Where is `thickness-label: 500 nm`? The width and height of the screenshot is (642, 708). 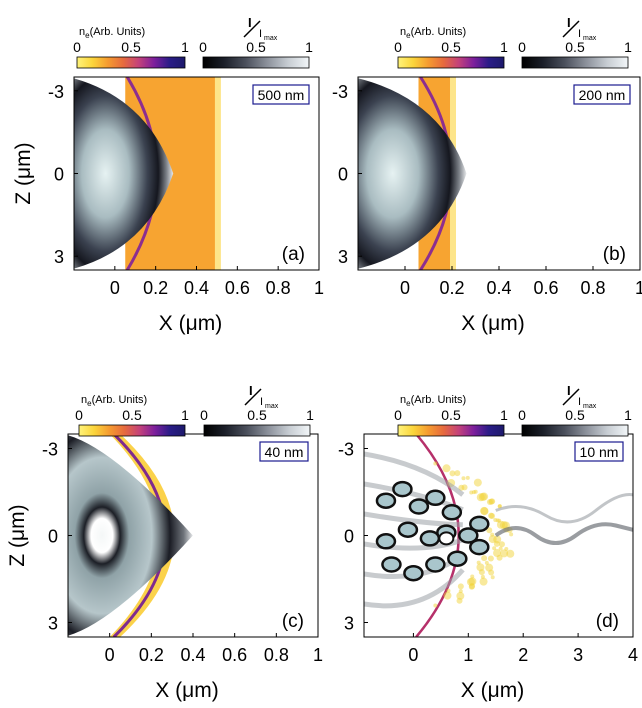 thickness-label: 500 nm is located at coordinates (281, 95).